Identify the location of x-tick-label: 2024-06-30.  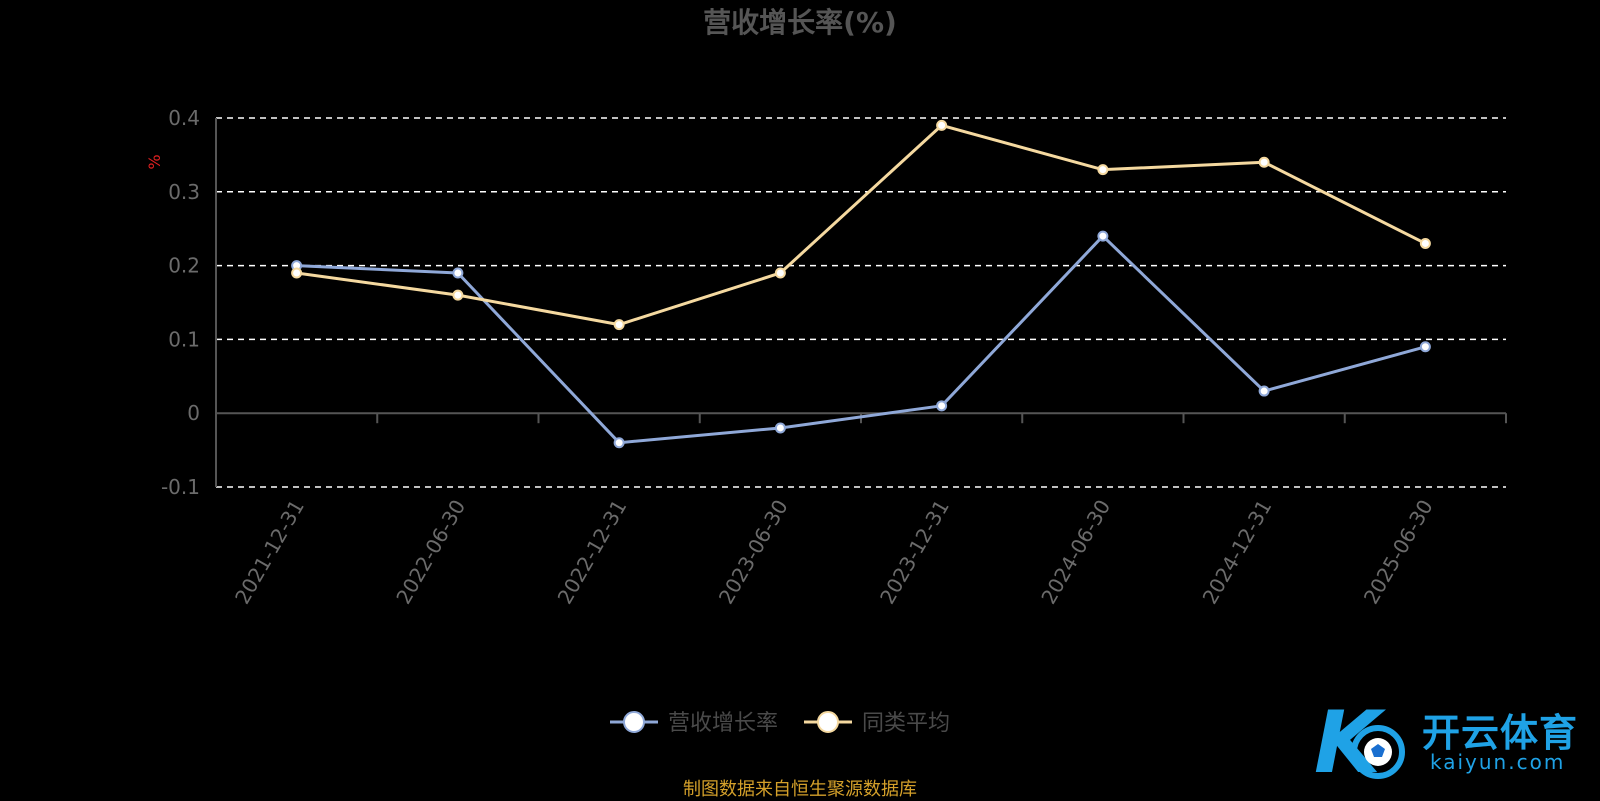
(1075, 552).